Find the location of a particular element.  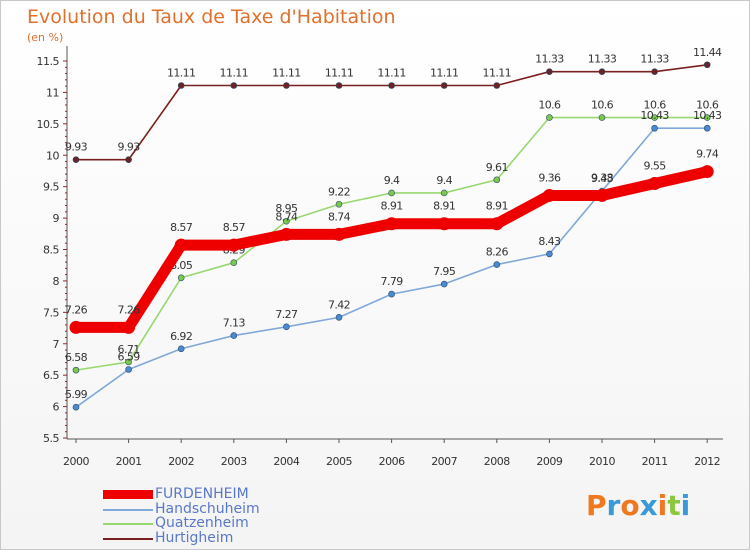

legend-label: Handschuheim is located at coordinates (207, 508).